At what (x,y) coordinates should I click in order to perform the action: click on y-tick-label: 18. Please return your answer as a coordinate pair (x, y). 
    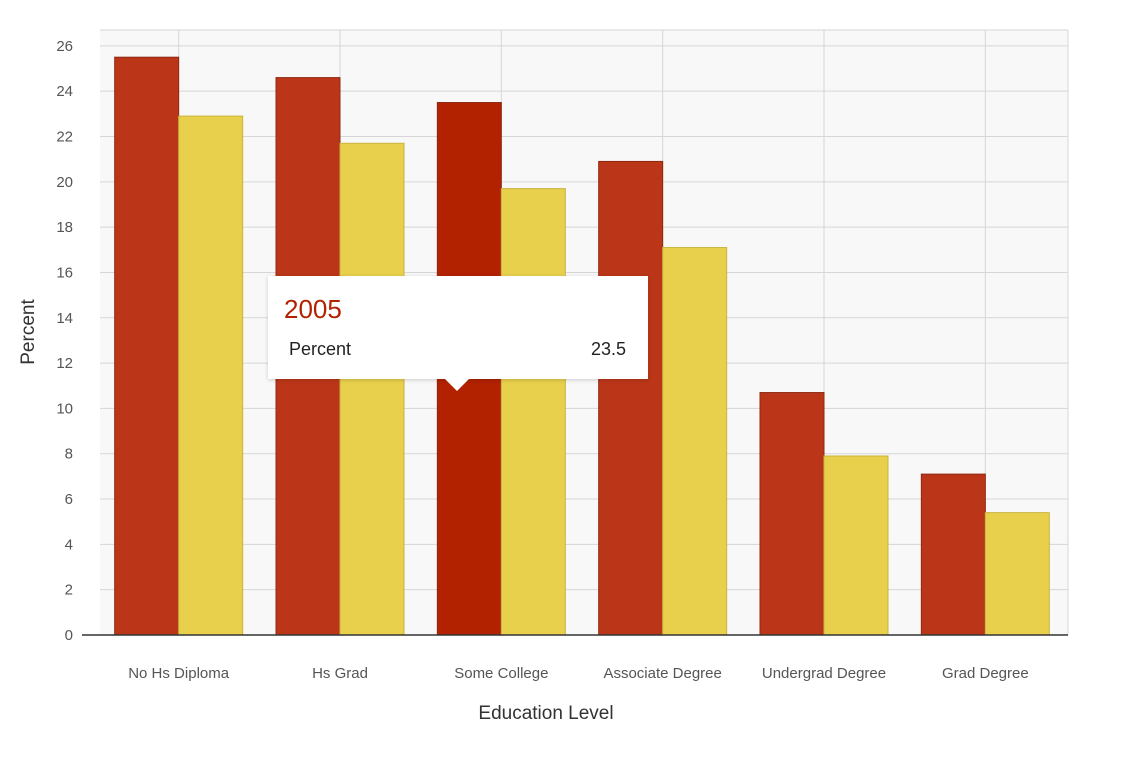
    Looking at the image, I should click on (64, 227).